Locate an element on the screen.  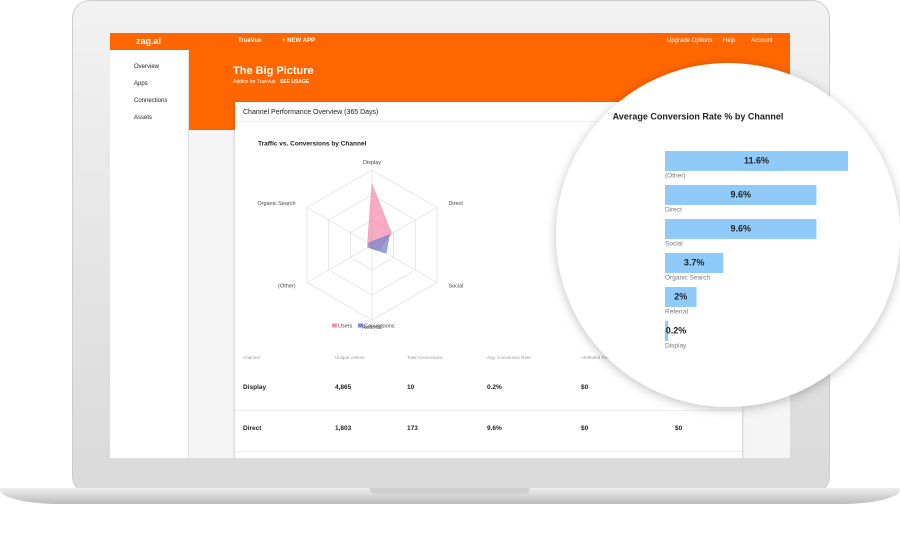
table-cell: Direct is located at coordinates (252, 428).